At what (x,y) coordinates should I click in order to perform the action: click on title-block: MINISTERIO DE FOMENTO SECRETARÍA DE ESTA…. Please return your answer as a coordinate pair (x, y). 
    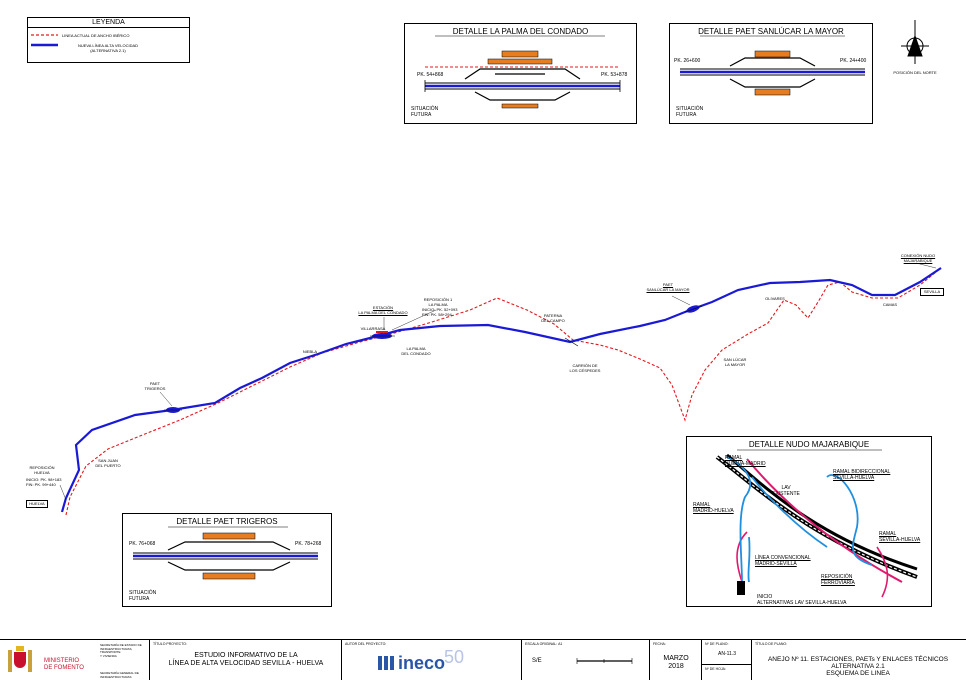
    Looking at the image, I should click on (483, 659).